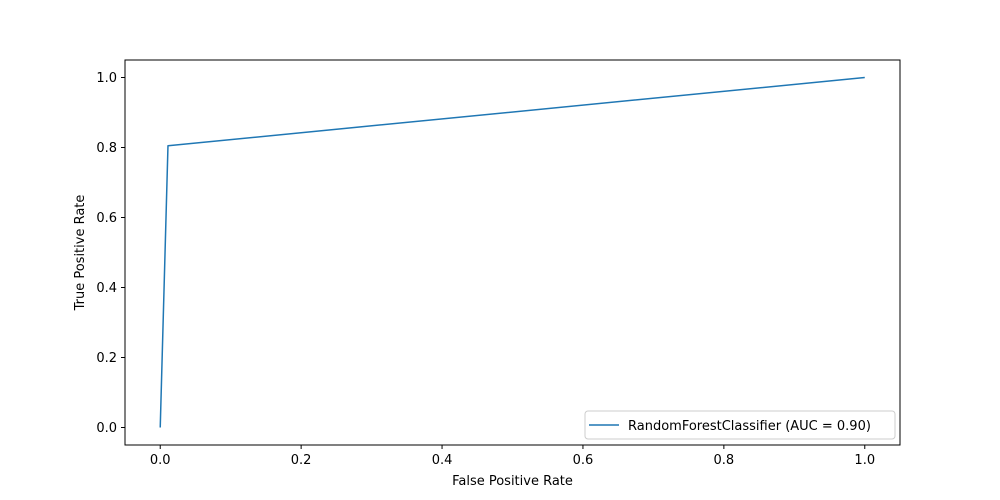  Describe the element at coordinates (80, 253) in the screenshot. I see `y-axis-label: True Positive Rate` at that location.